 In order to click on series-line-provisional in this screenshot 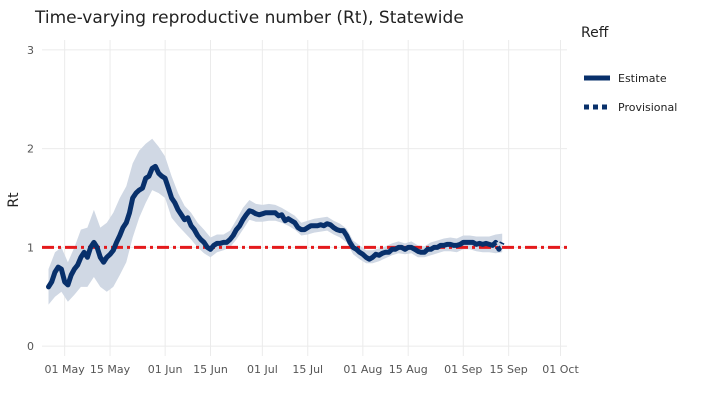, I will do `click(497, 245)`.